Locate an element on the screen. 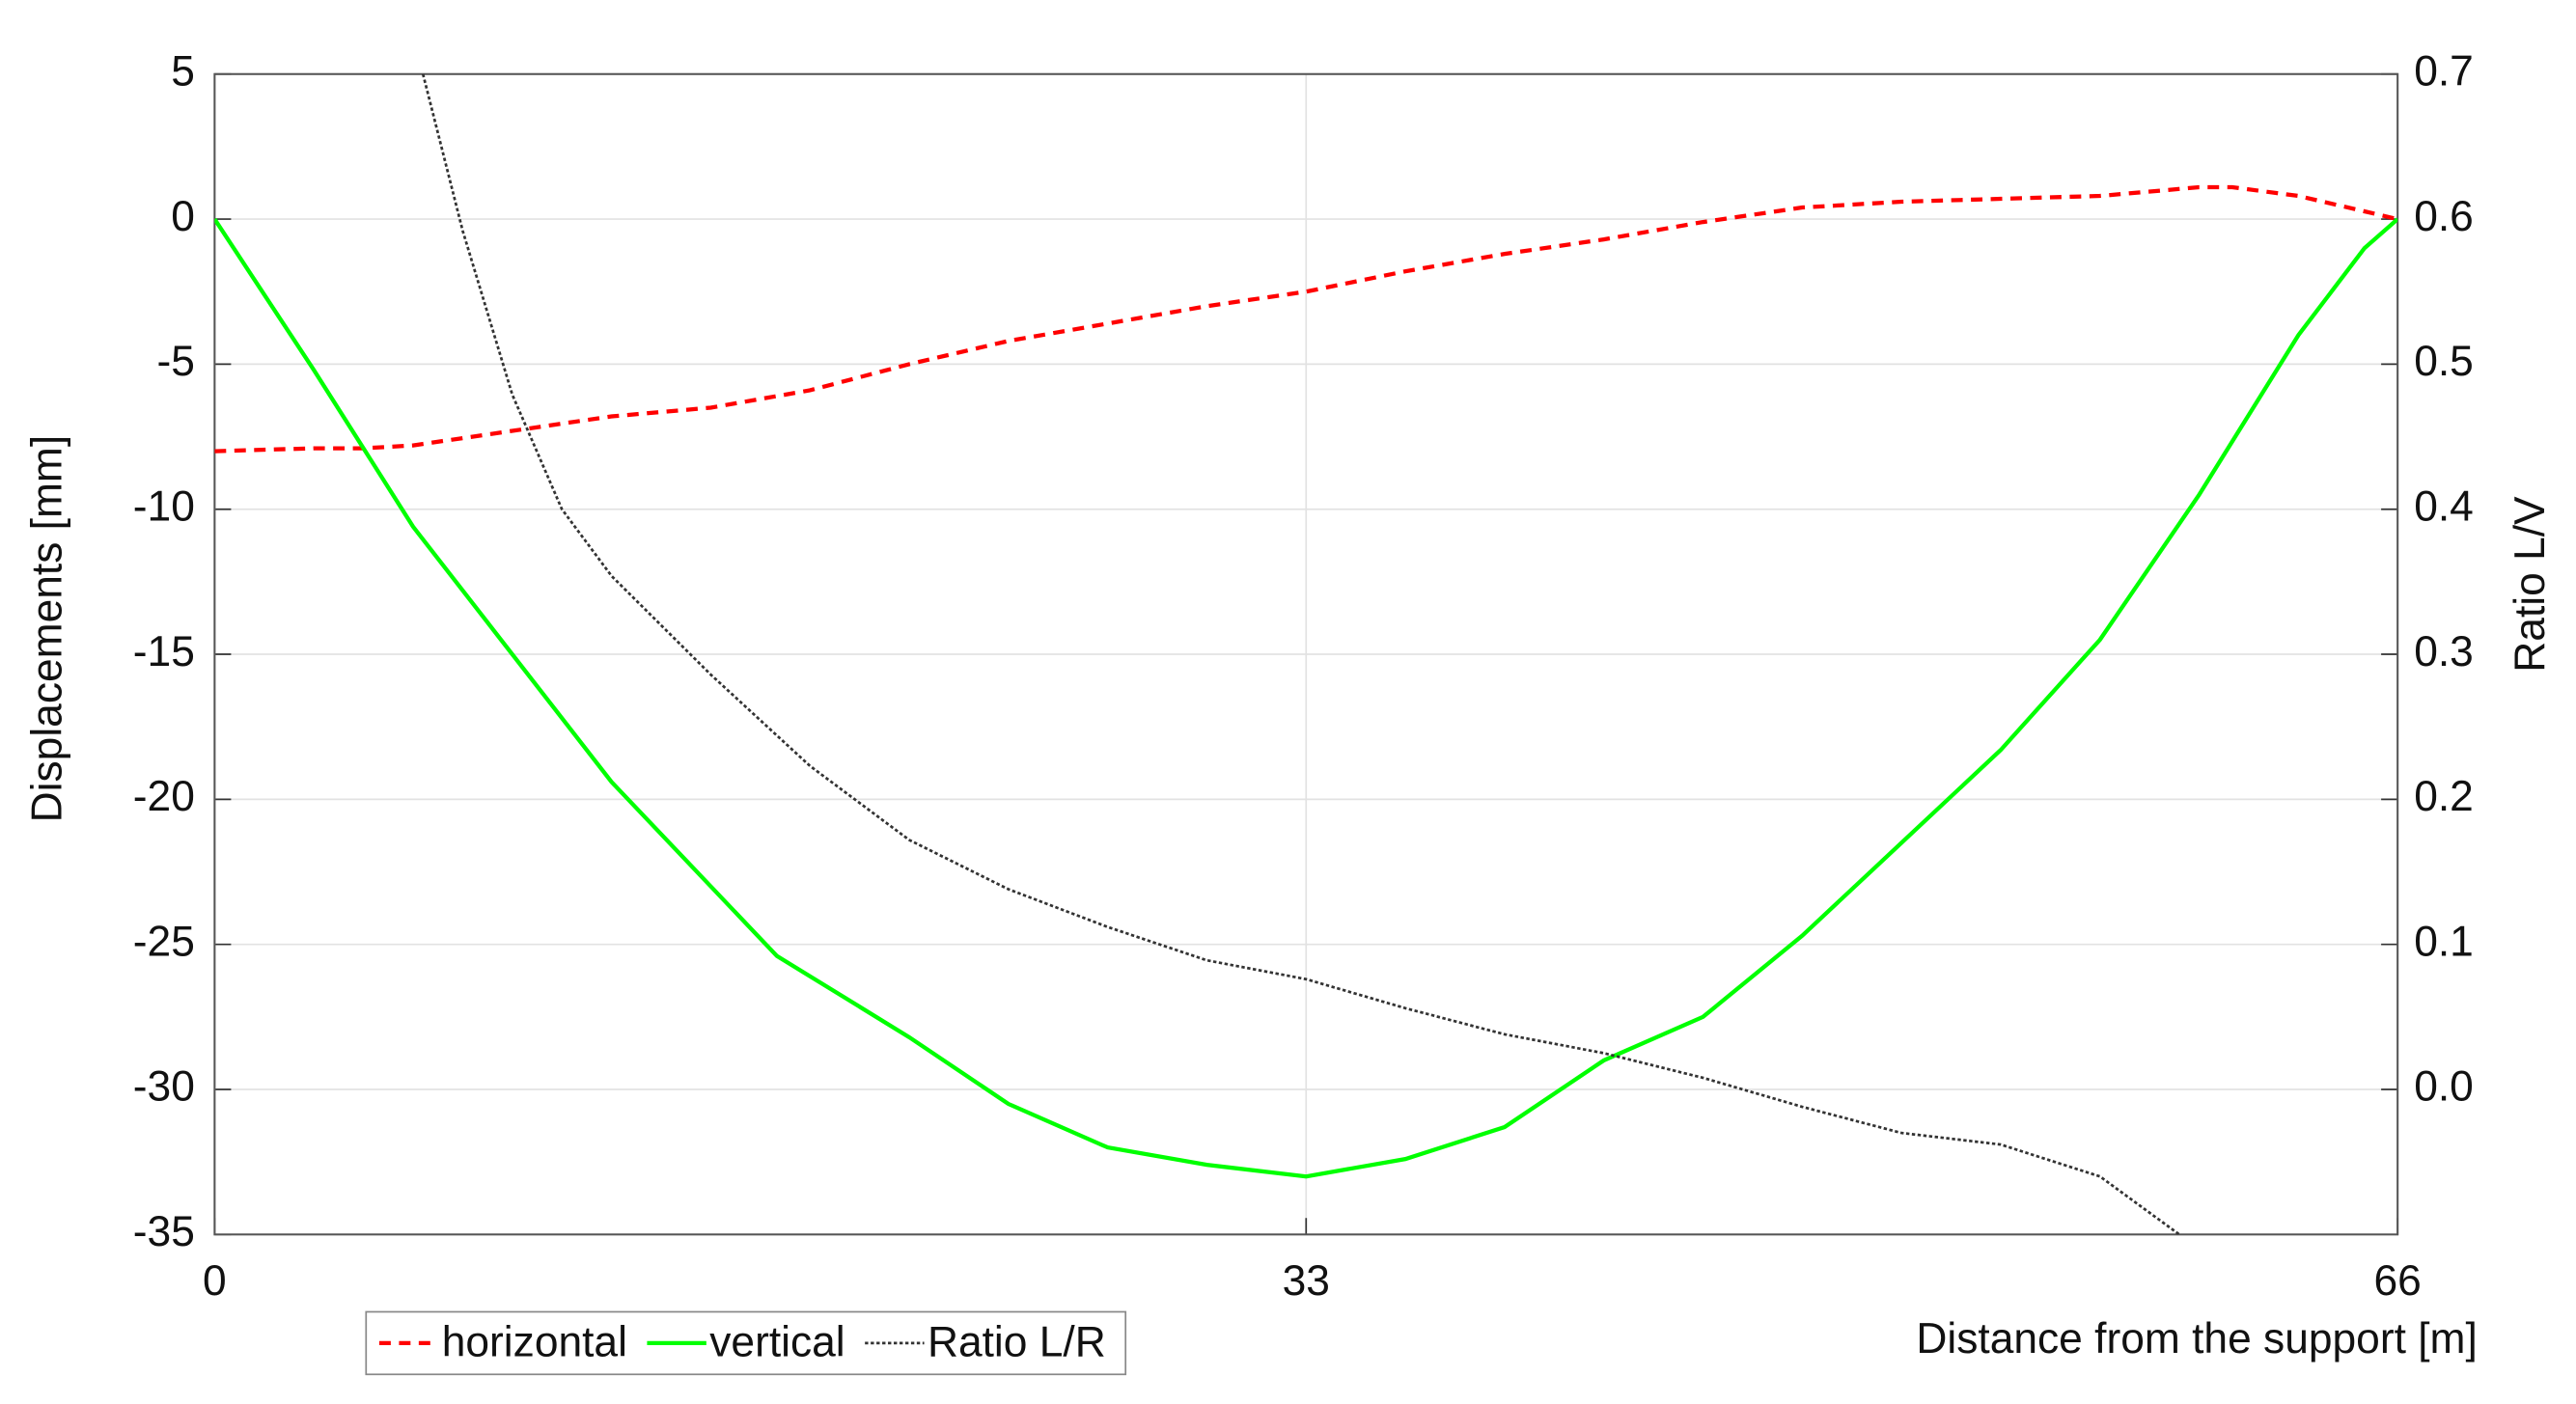  y-tick-label: -5 is located at coordinates (175, 361).